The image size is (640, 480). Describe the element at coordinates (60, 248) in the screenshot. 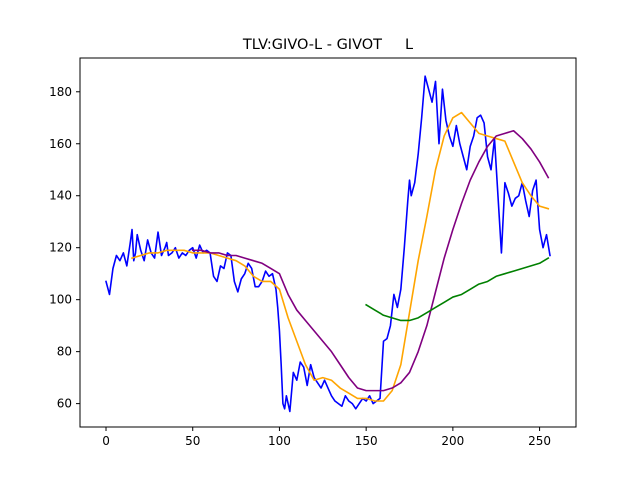

I see `y-tick-label: 120` at that location.